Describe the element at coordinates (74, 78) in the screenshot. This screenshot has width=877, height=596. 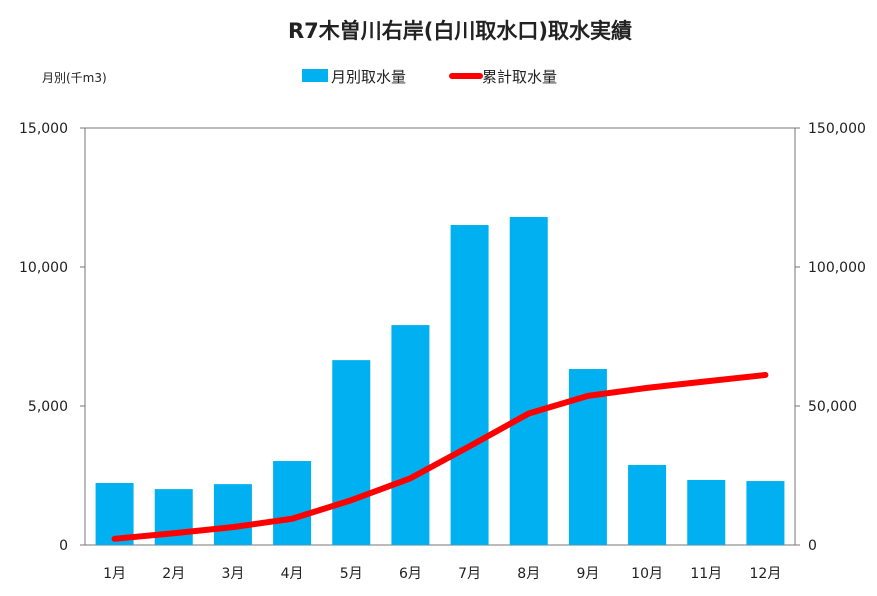
I see `left-axis-label: 月別(千m3)` at that location.